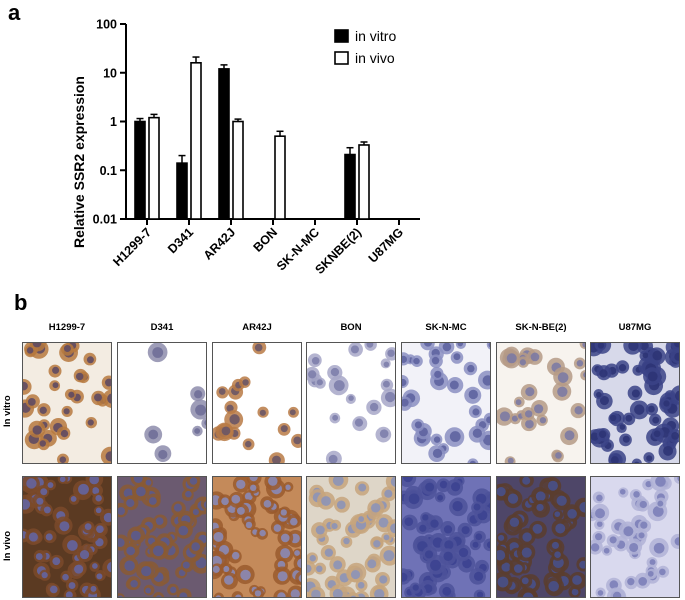  I want to click on micrograph-in-vivo-SK-N-MC, so click(446, 537).